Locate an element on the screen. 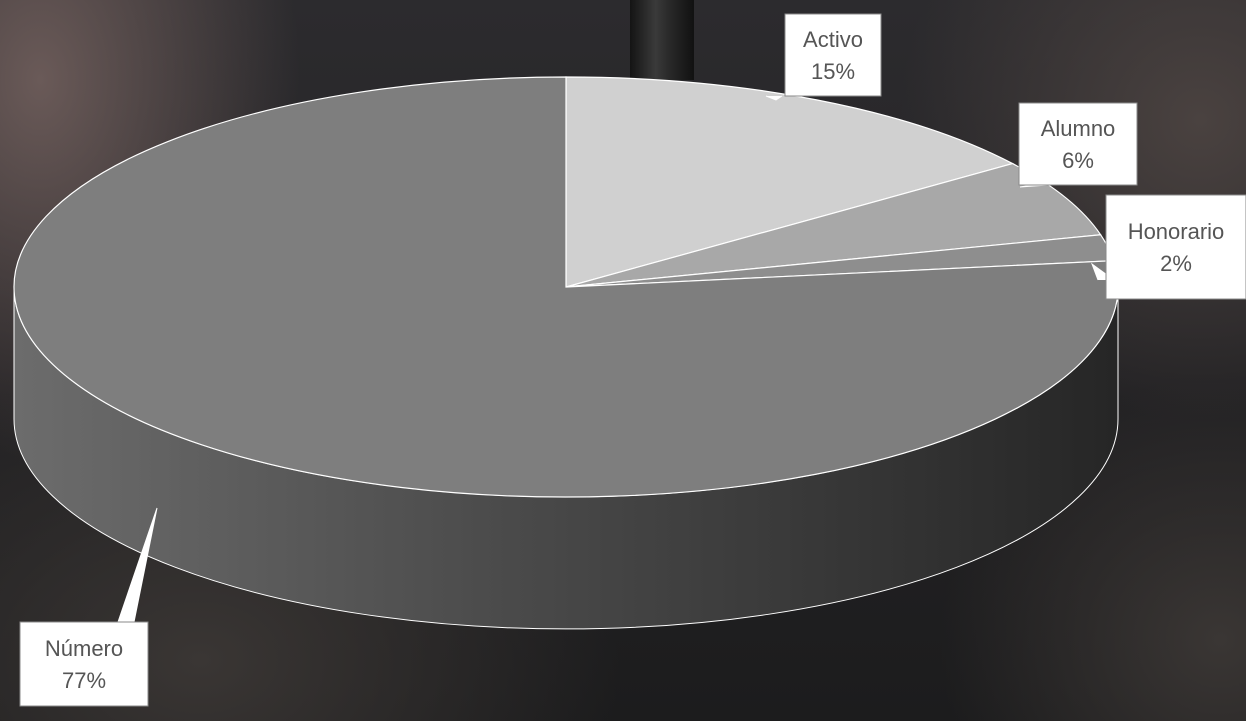  data-label-honorario: Honorario 2% is located at coordinates (1175, 247).